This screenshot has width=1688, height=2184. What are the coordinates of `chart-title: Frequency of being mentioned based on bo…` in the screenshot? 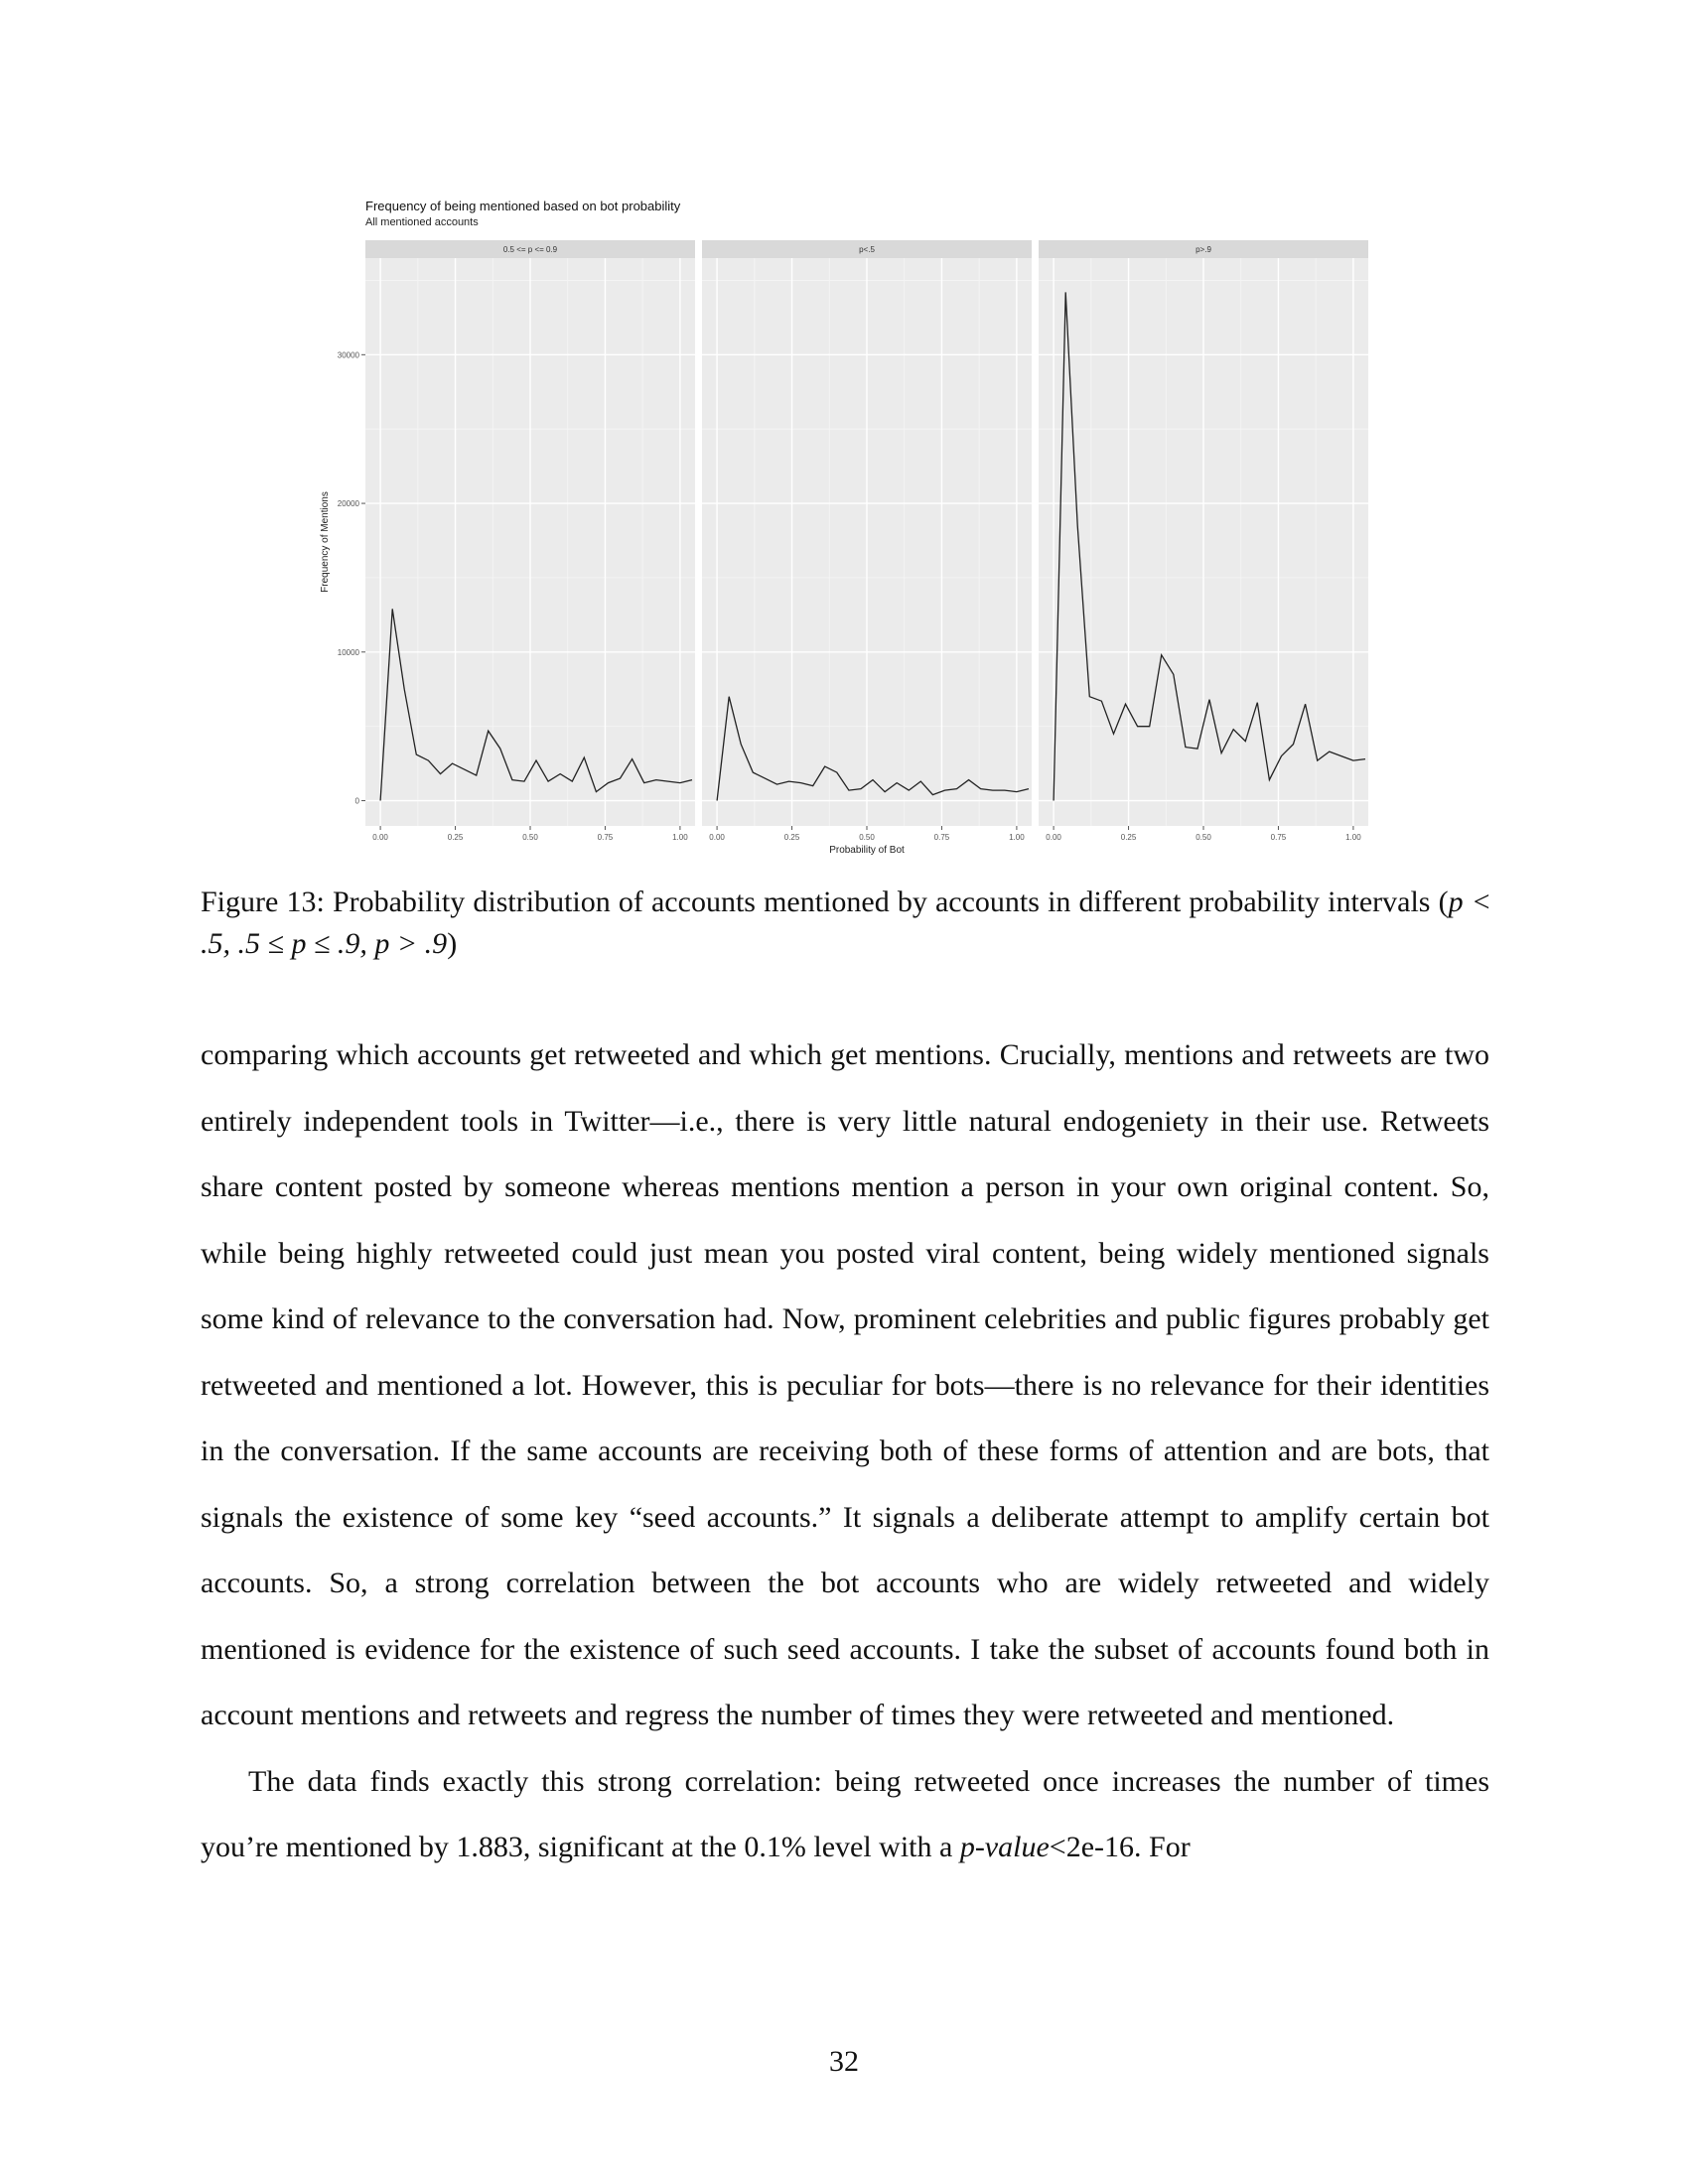 It's located at (523, 206).